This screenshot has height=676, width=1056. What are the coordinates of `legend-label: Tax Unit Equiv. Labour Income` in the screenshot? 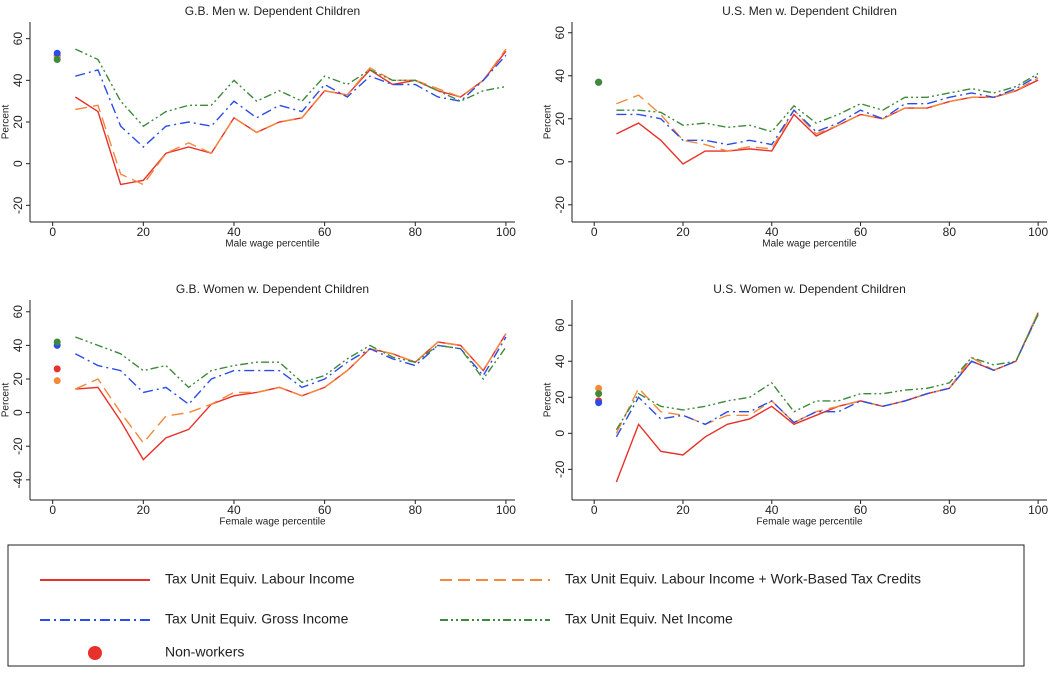 It's located at (260, 579).